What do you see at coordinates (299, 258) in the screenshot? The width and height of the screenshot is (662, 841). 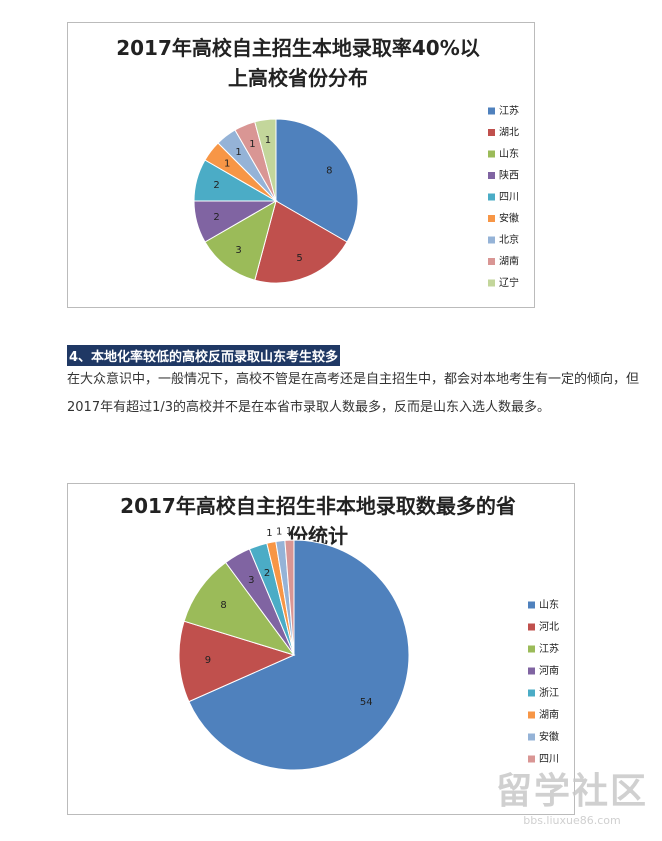 I see `data-label: 5` at bounding box center [299, 258].